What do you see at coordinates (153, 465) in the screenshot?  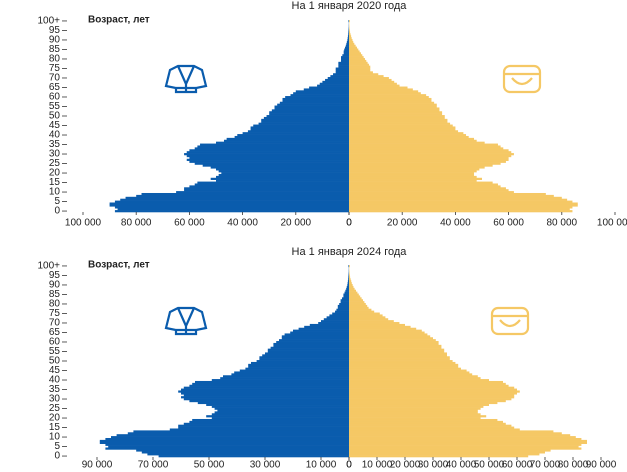 I see `x-tick-label: 70 000` at bounding box center [153, 465].